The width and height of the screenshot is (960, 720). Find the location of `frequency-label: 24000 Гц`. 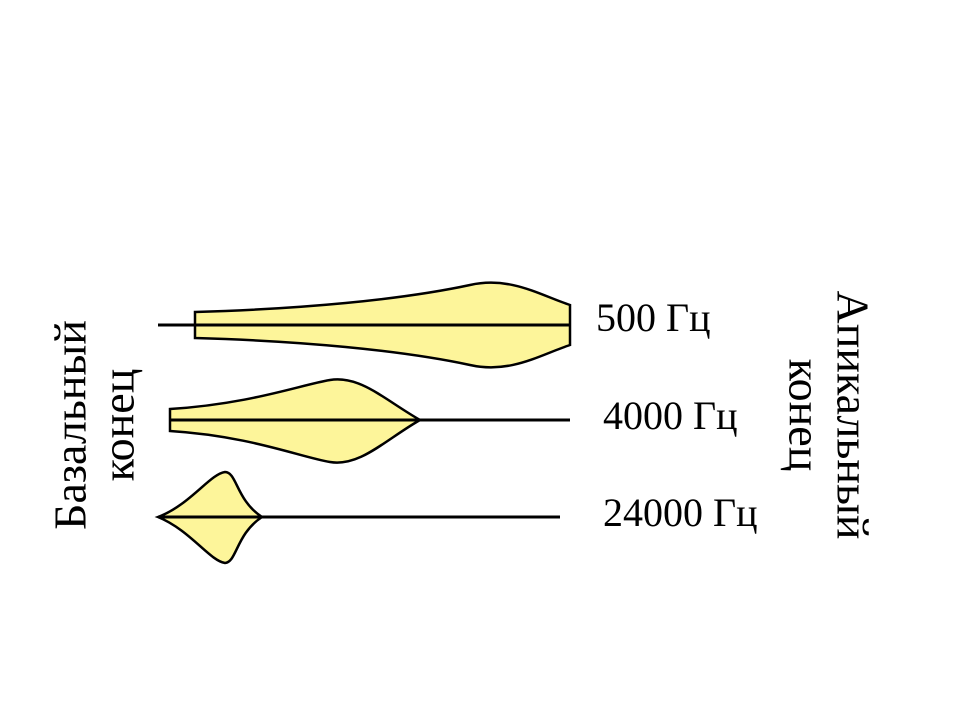

frequency-label: 24000 Гц is located at coordinates (680, 512).